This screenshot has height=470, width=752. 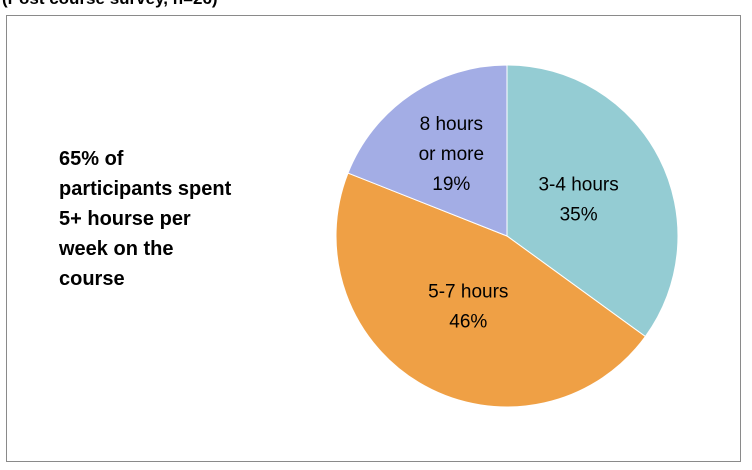 What do you see at coordinates (468, 321) in the screenshot?
I see `slice-percent-label: 46%` at bounding box center [468, 321].